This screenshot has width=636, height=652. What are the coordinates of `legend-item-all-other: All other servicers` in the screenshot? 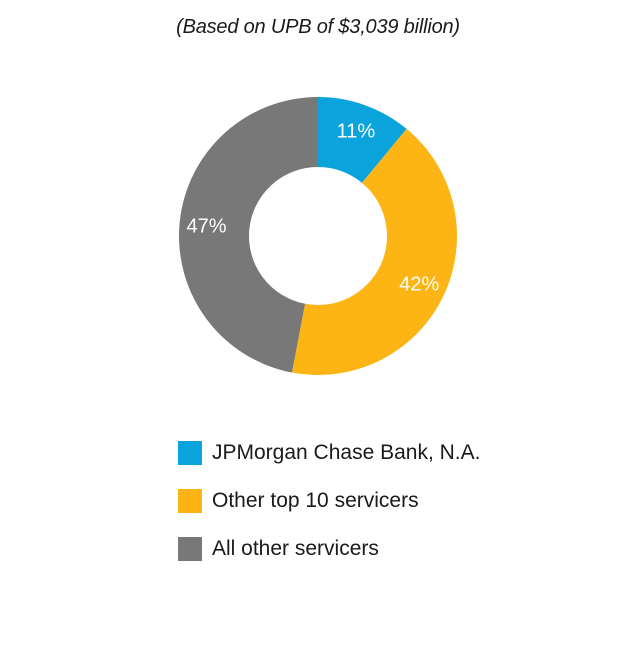 It's located at (329, 549).